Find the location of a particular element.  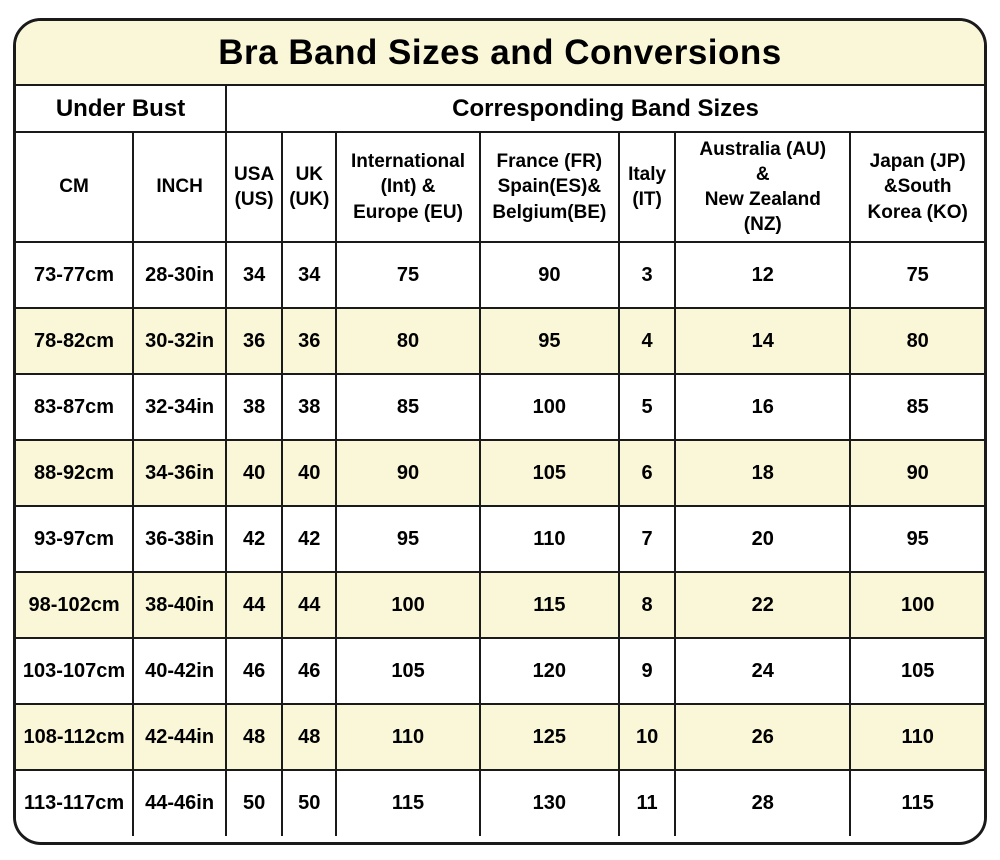

table-row: 98-102cm 38-40in 44 44 100 115 8 22 100 is located at coordinates (500, 605).